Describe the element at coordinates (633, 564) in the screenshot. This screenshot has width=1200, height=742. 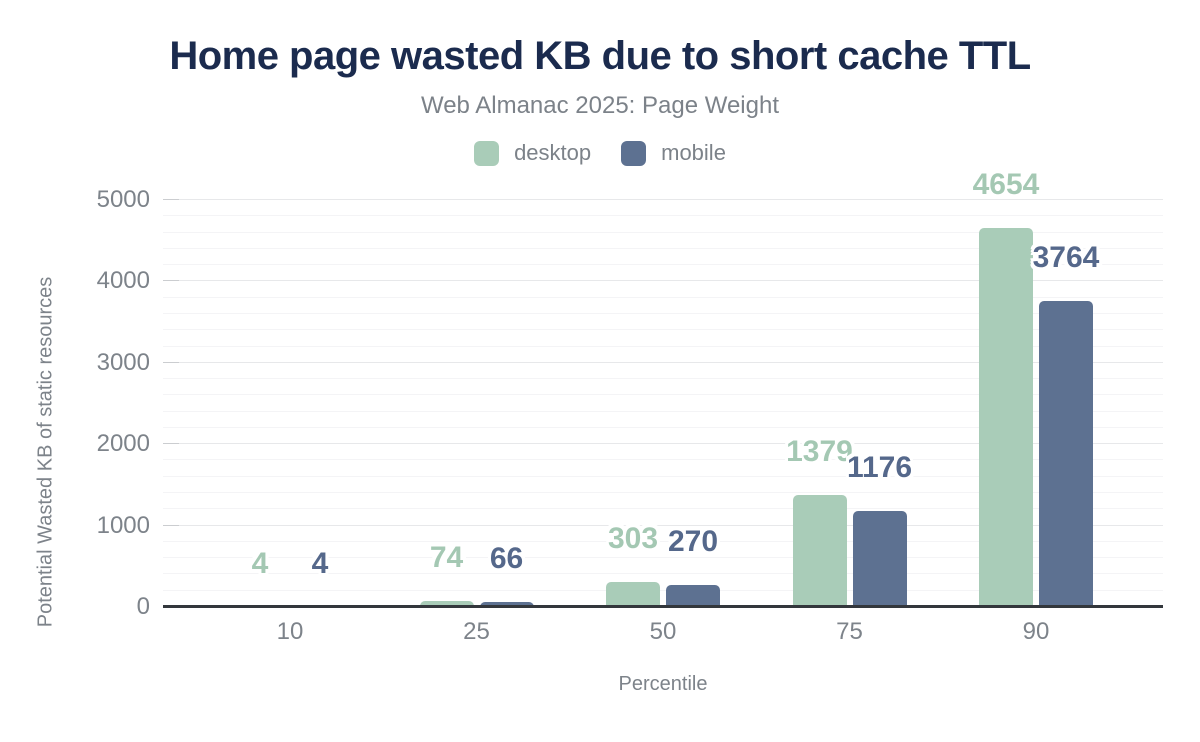
I see `desktop-bar-p50: 303` at that location.